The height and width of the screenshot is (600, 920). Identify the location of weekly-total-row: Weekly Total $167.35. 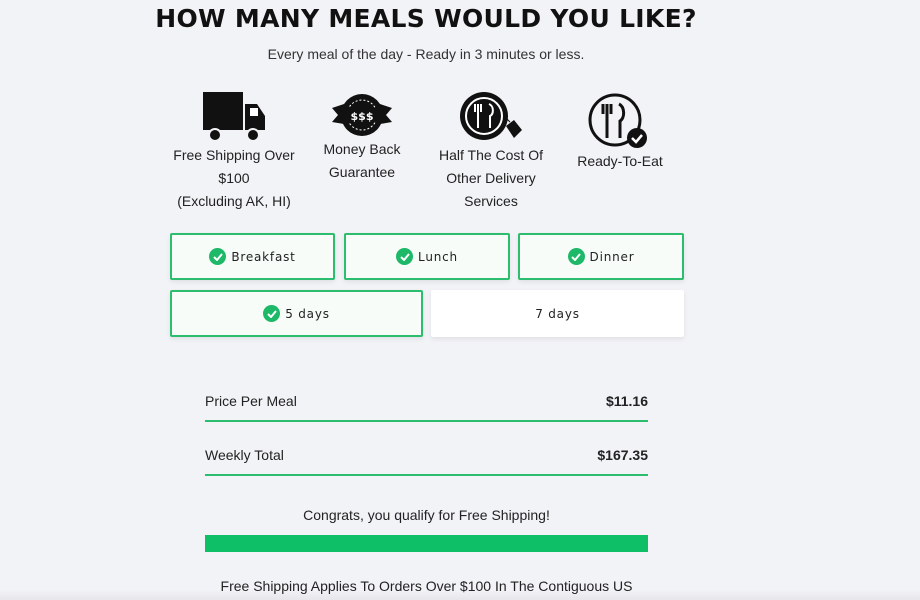
(426, 461).